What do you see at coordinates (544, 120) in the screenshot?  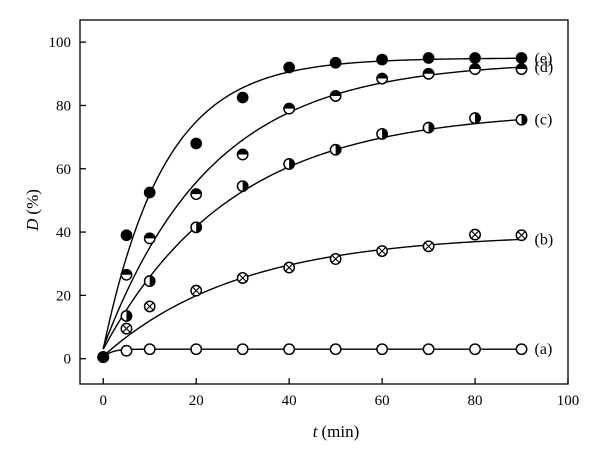 I see `series-label-c: (c)` at bounding box center [544, 120].